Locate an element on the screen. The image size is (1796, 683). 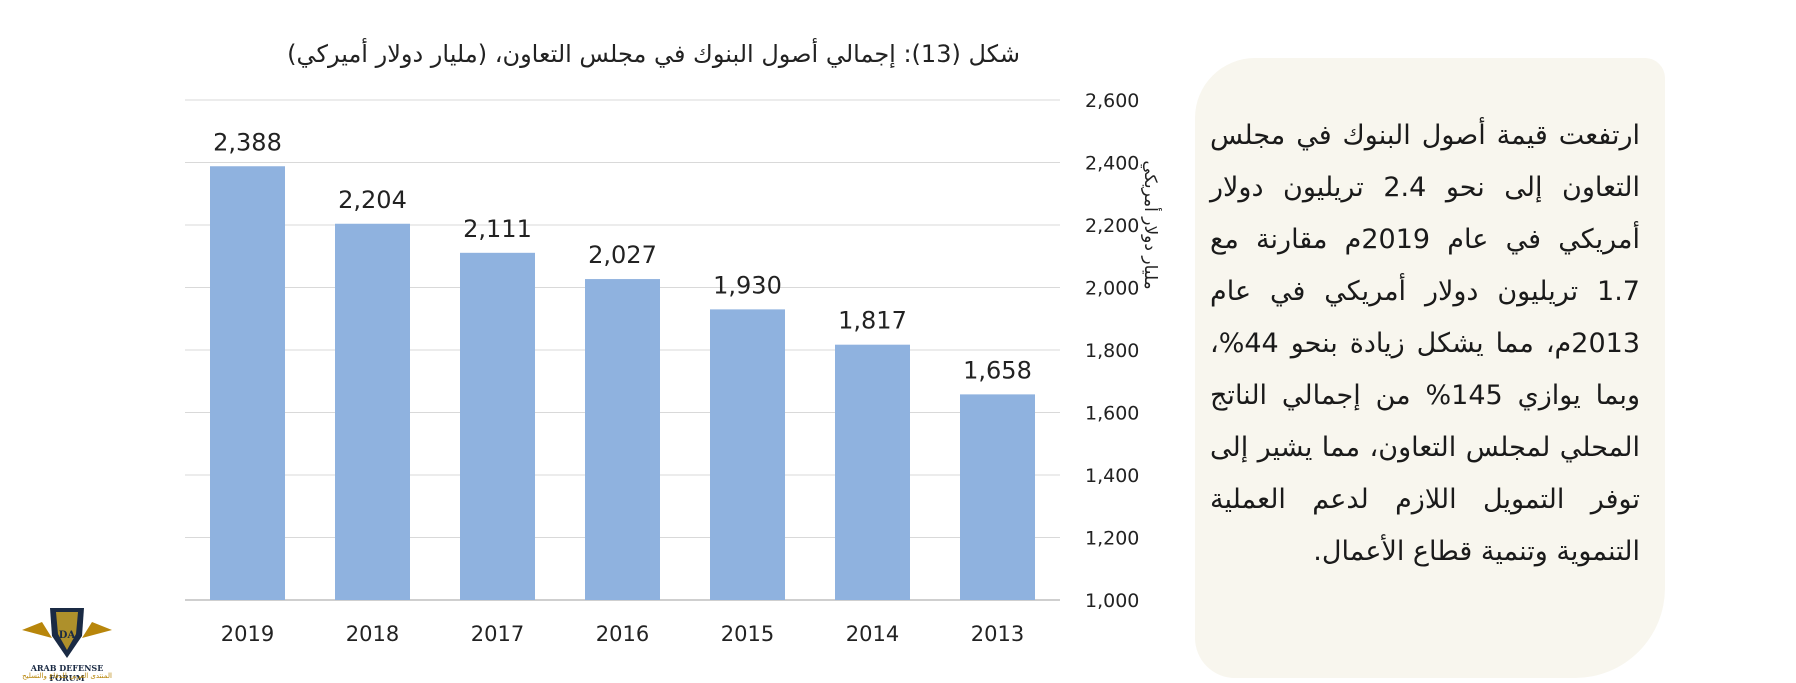
logo-title: ARAB DEFENSE FORUM is located at coordinates (67, 673).